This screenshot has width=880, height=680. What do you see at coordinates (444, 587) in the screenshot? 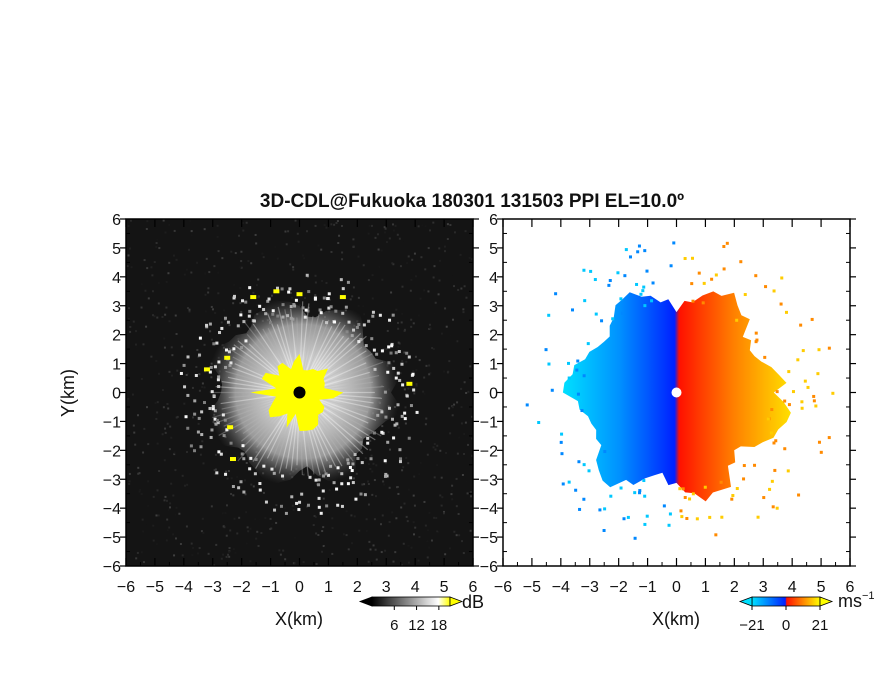
I see `refl-xtick-label: 5` at bounding box center [444, 587].